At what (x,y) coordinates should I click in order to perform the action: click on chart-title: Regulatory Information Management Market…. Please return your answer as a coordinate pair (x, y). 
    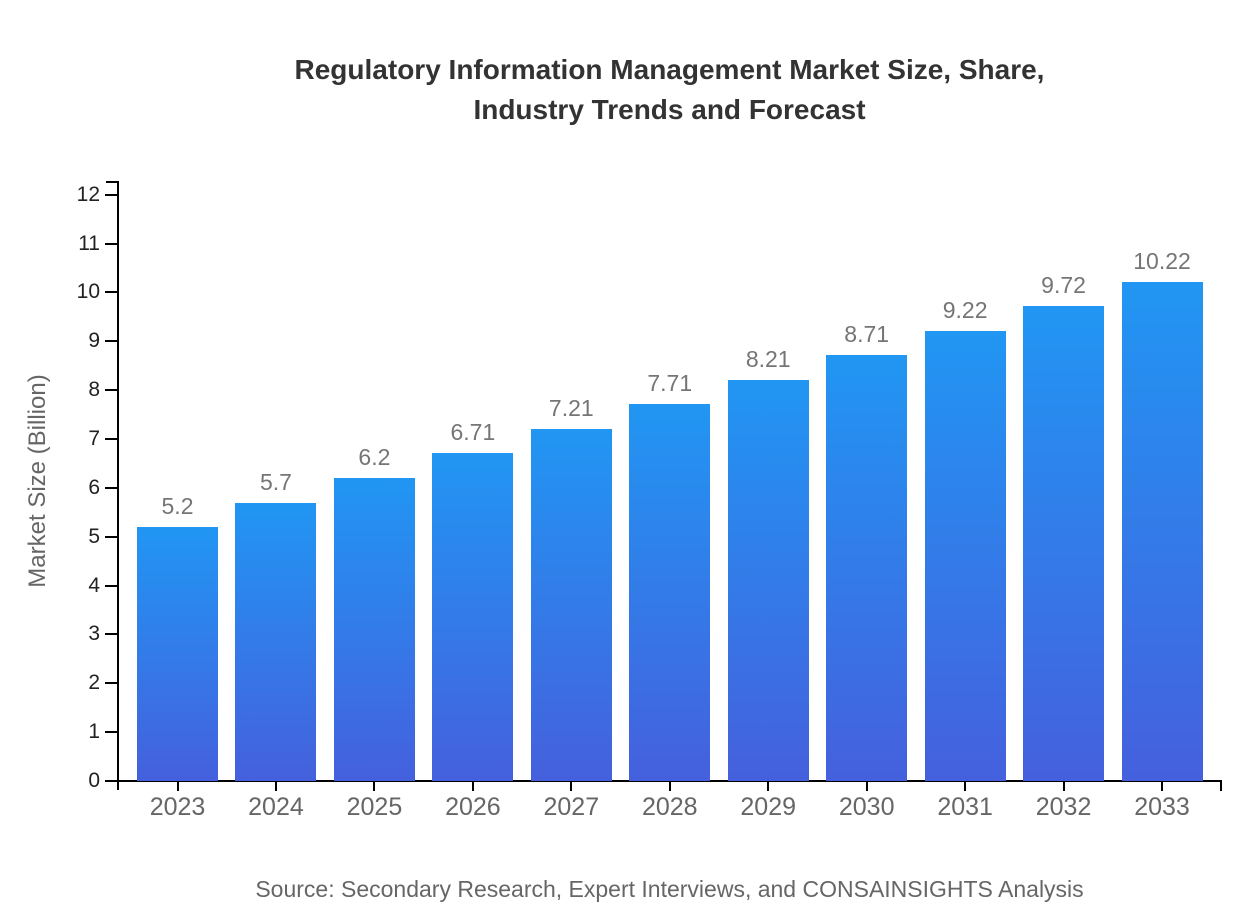
    Looking at the image, I should click on (669, 90).